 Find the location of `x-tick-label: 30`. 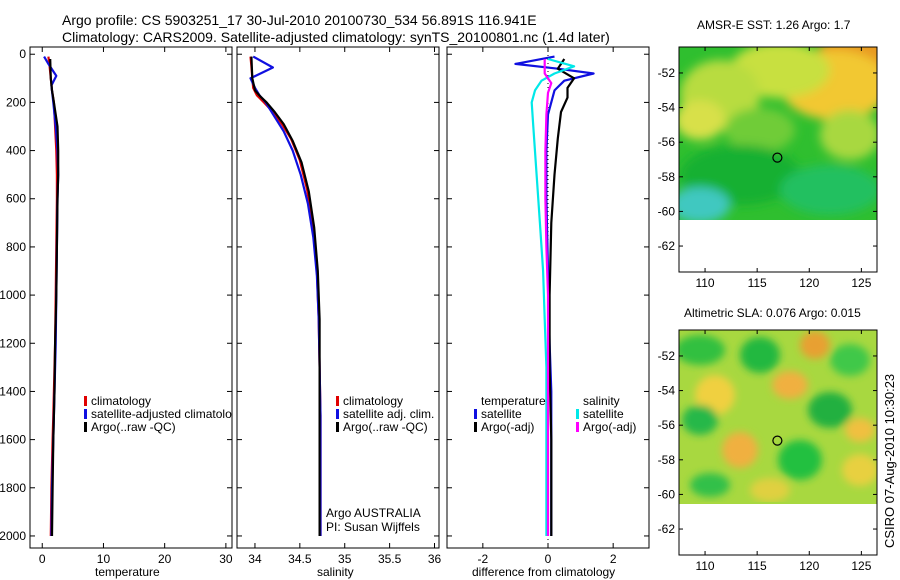

x-tick-label: 30 is located at coordinates (226, 559).